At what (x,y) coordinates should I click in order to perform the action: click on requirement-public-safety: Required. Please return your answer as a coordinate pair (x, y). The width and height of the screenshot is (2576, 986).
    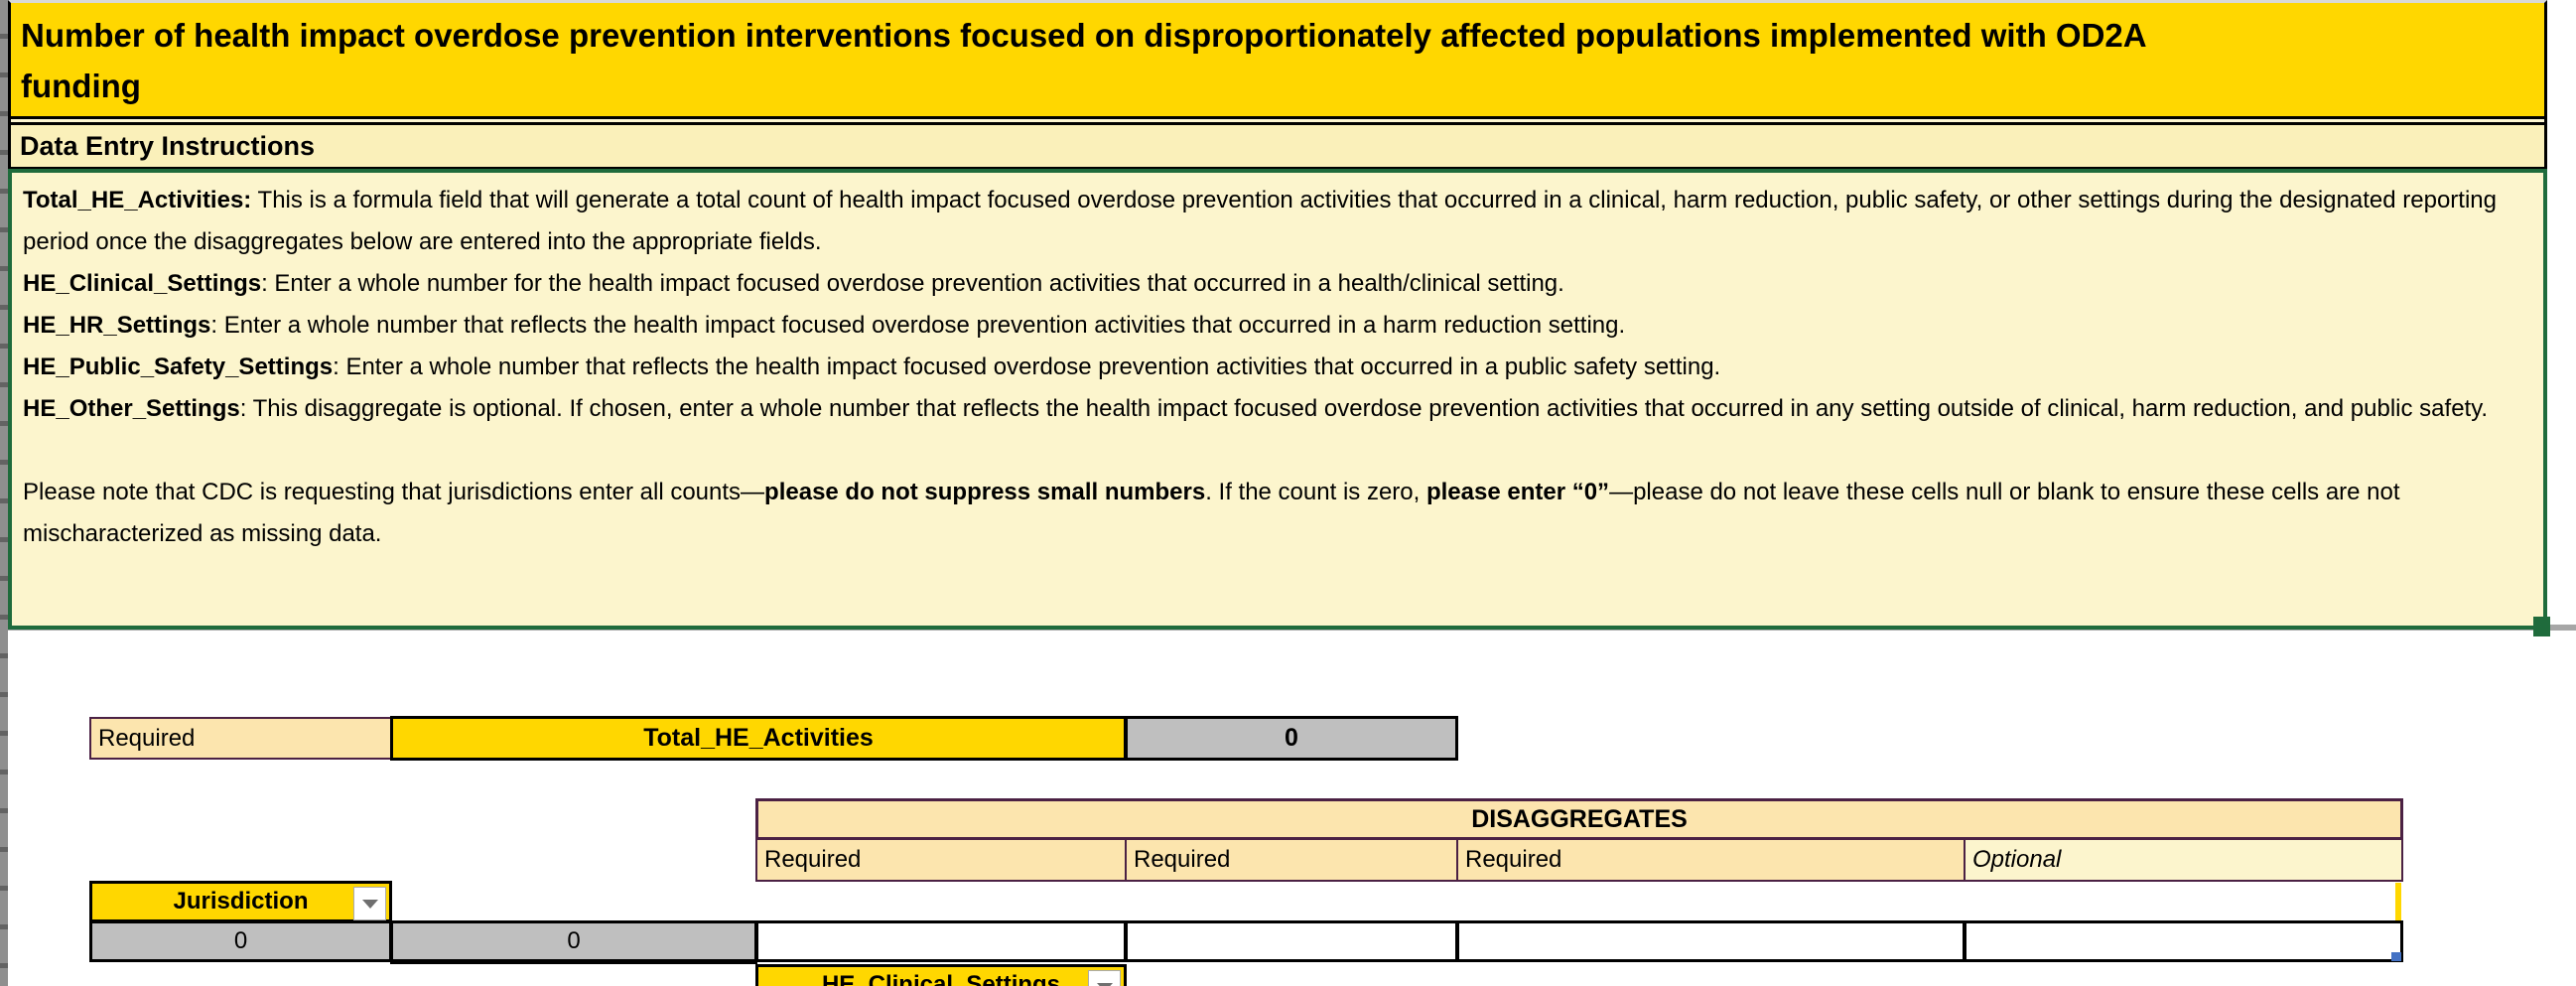
    Looking at the image, I should click on (1711, 860).